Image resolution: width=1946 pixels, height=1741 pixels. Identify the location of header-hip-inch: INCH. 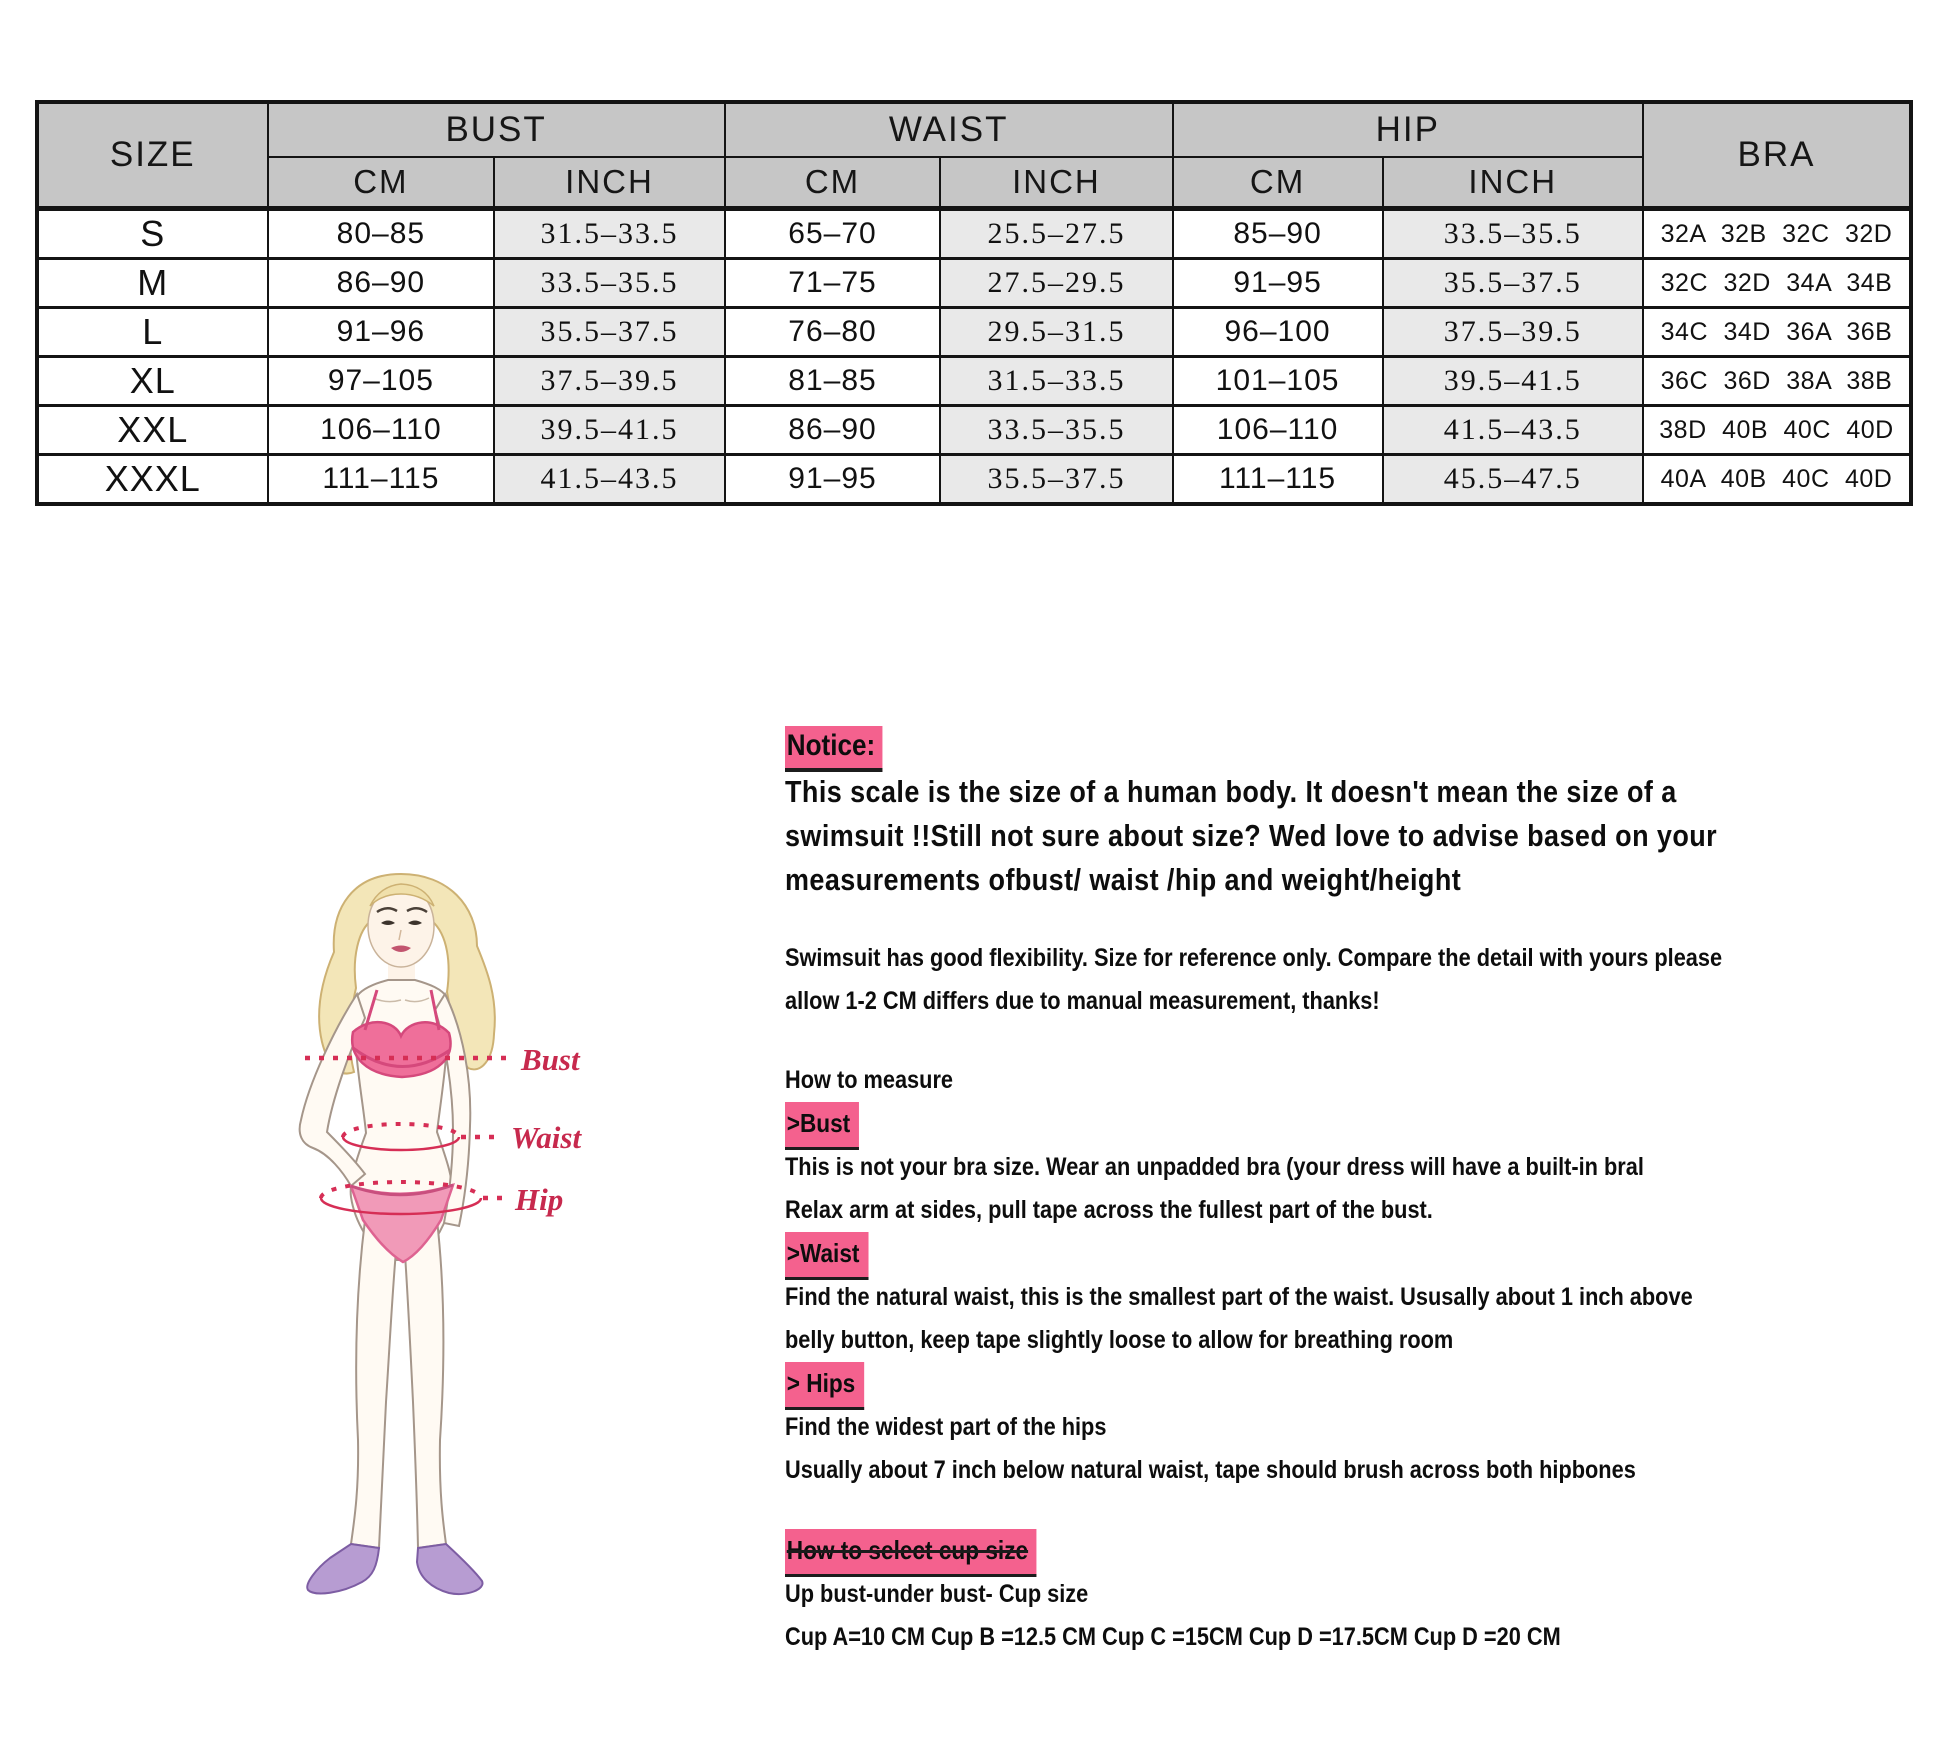
(1512, 183).